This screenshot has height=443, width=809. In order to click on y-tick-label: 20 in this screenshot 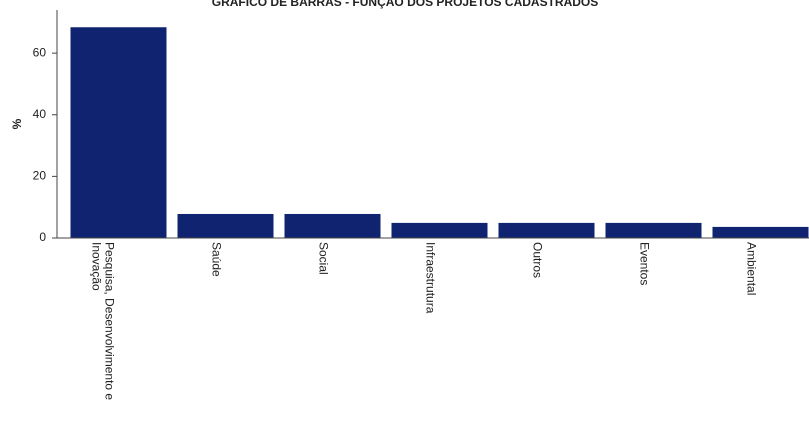, I will do `click(40, 176)`.